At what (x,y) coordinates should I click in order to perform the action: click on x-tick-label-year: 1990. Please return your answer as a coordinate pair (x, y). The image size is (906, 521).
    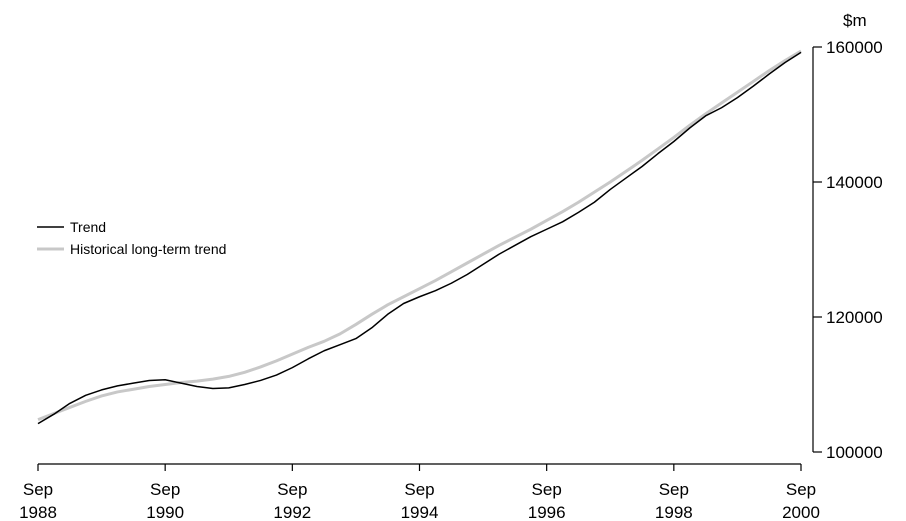
    Looking at the image, I should click on (165, 512).